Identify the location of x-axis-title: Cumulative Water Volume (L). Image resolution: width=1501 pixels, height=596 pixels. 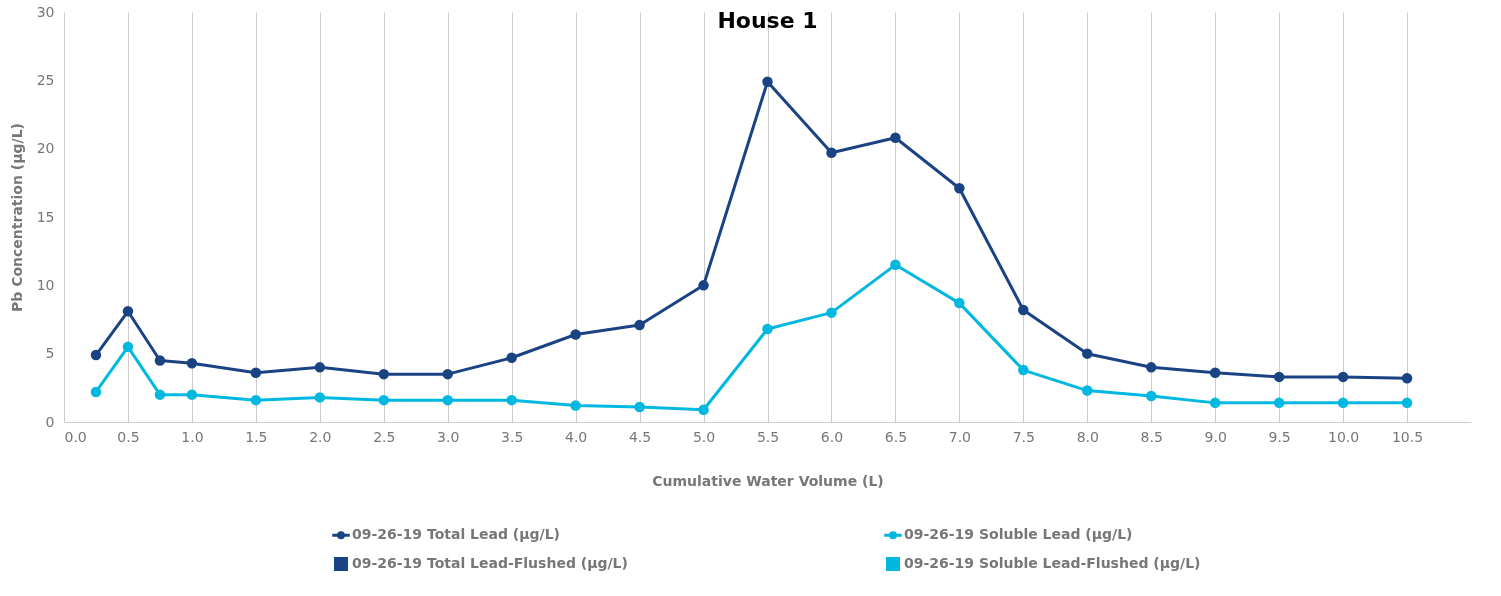
(768, 480).